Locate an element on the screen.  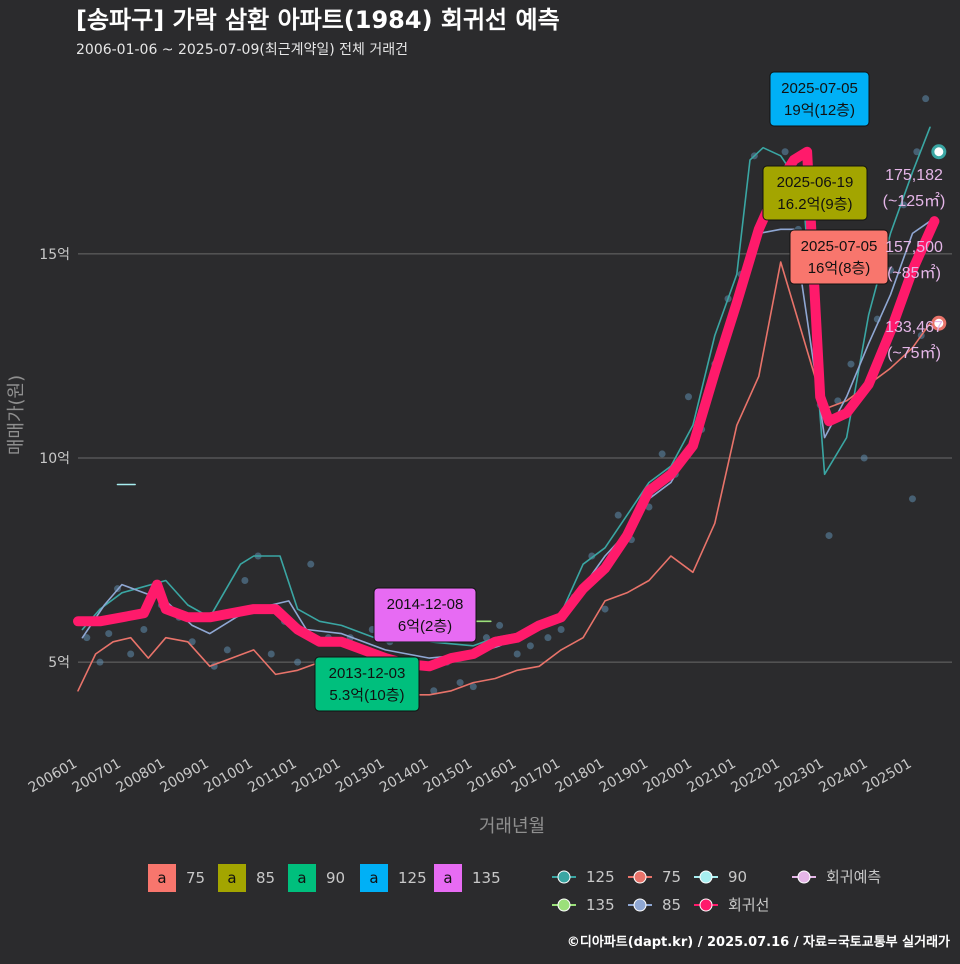
x-tick-label: 200801 is located at coordinates (141, 776).